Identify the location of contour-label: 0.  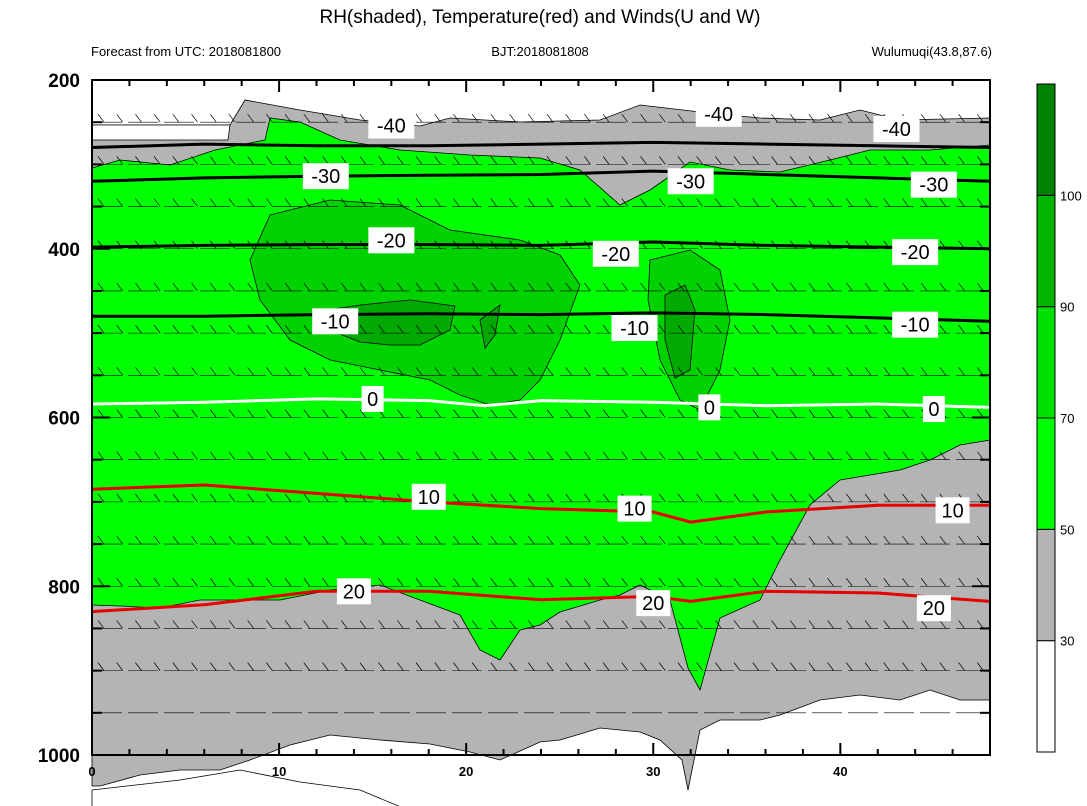
(709, 408).